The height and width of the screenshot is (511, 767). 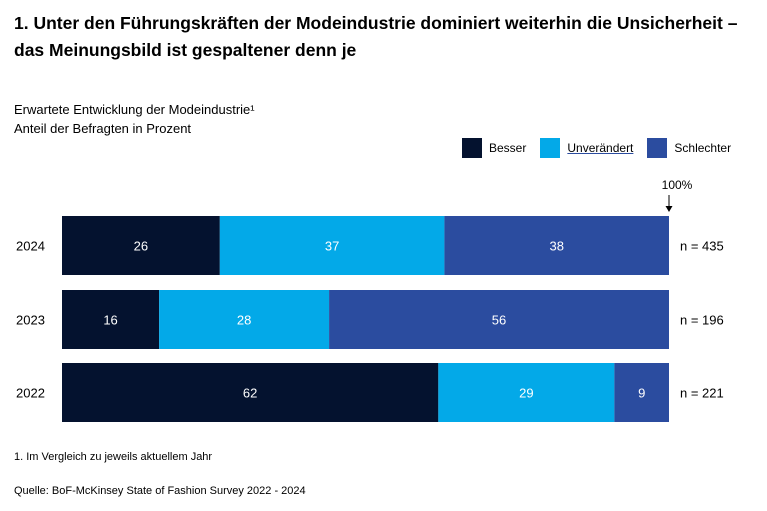 I want to click on legend: Besser Unverändert Schlechter, so click(x=603, y=148).